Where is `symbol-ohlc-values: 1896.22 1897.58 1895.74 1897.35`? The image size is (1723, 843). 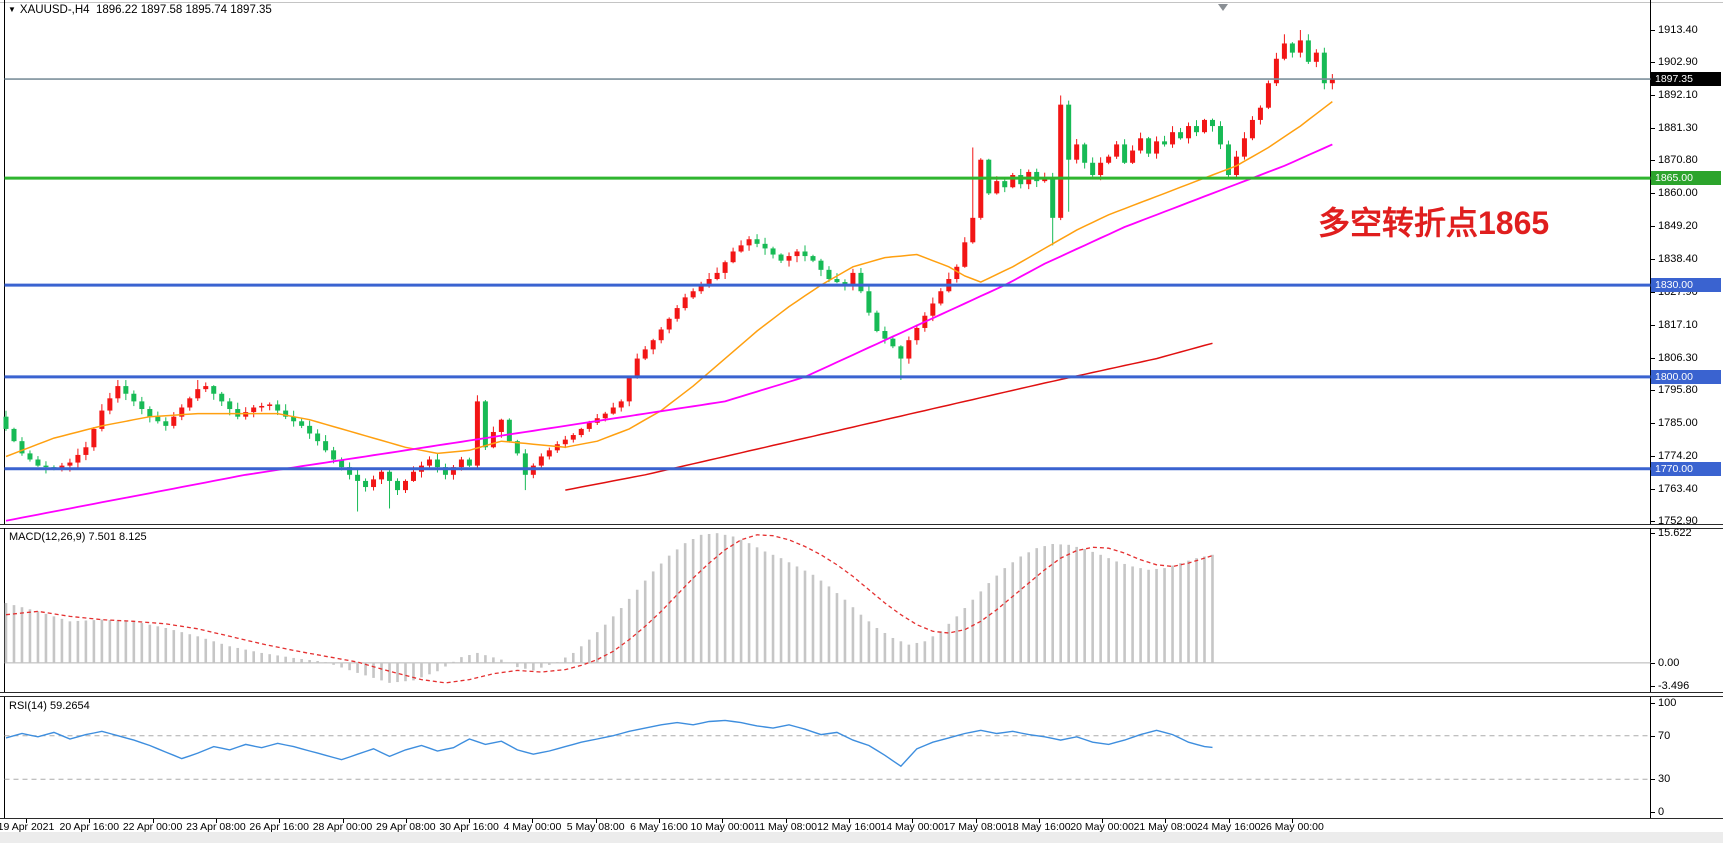 symbol-ohlc-values: 1896.22 1897.58 1895.74 1897.35 is located at coordinates (183, 10).